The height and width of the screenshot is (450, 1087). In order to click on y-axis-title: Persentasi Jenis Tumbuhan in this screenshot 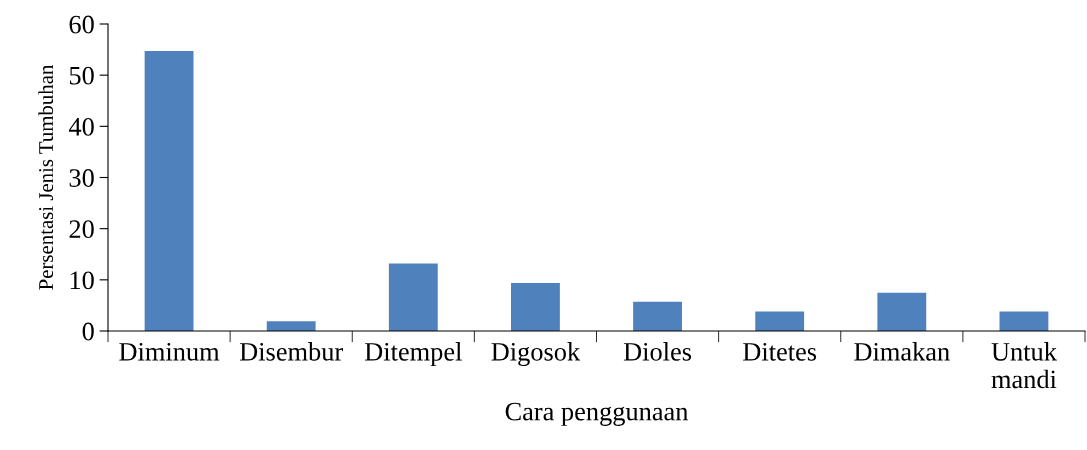, I will do `click(46, 177)`.